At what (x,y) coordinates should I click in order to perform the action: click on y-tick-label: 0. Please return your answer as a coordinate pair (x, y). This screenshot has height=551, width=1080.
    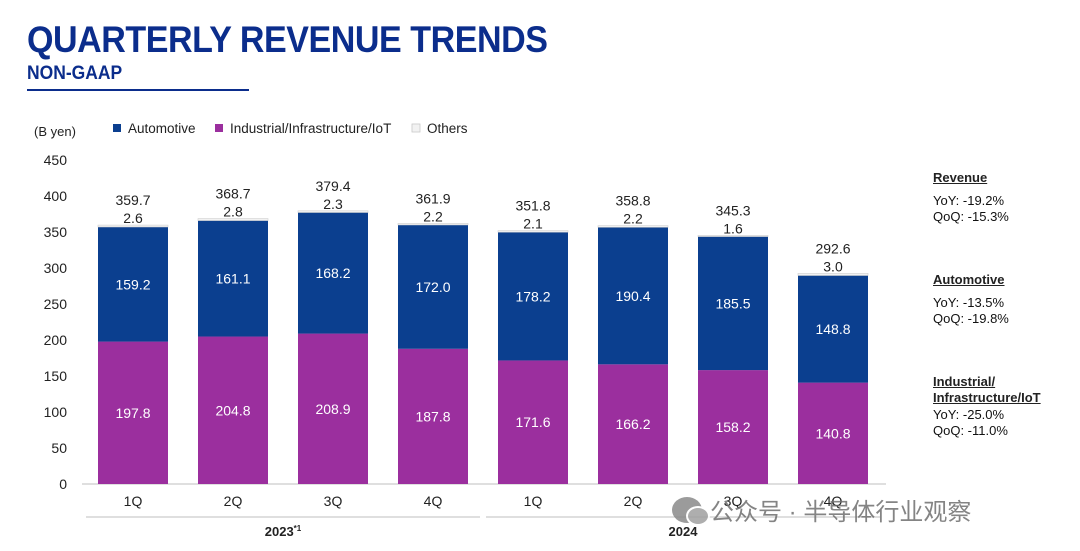
    Looking at the image, I should click on (63, 484).